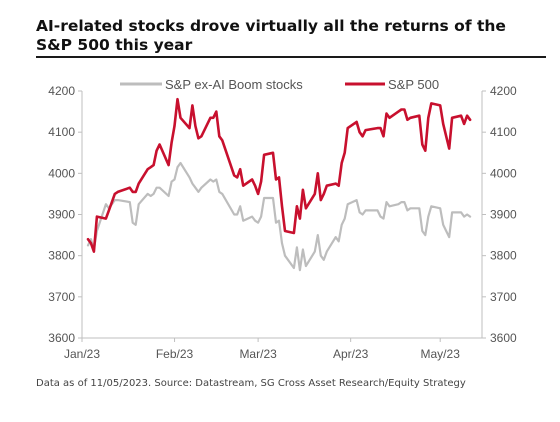  What do you see at coordinates (351, 354) in the screenshot?
I see `x-tick-label: Apr/23` at bounding box center [351, 354].